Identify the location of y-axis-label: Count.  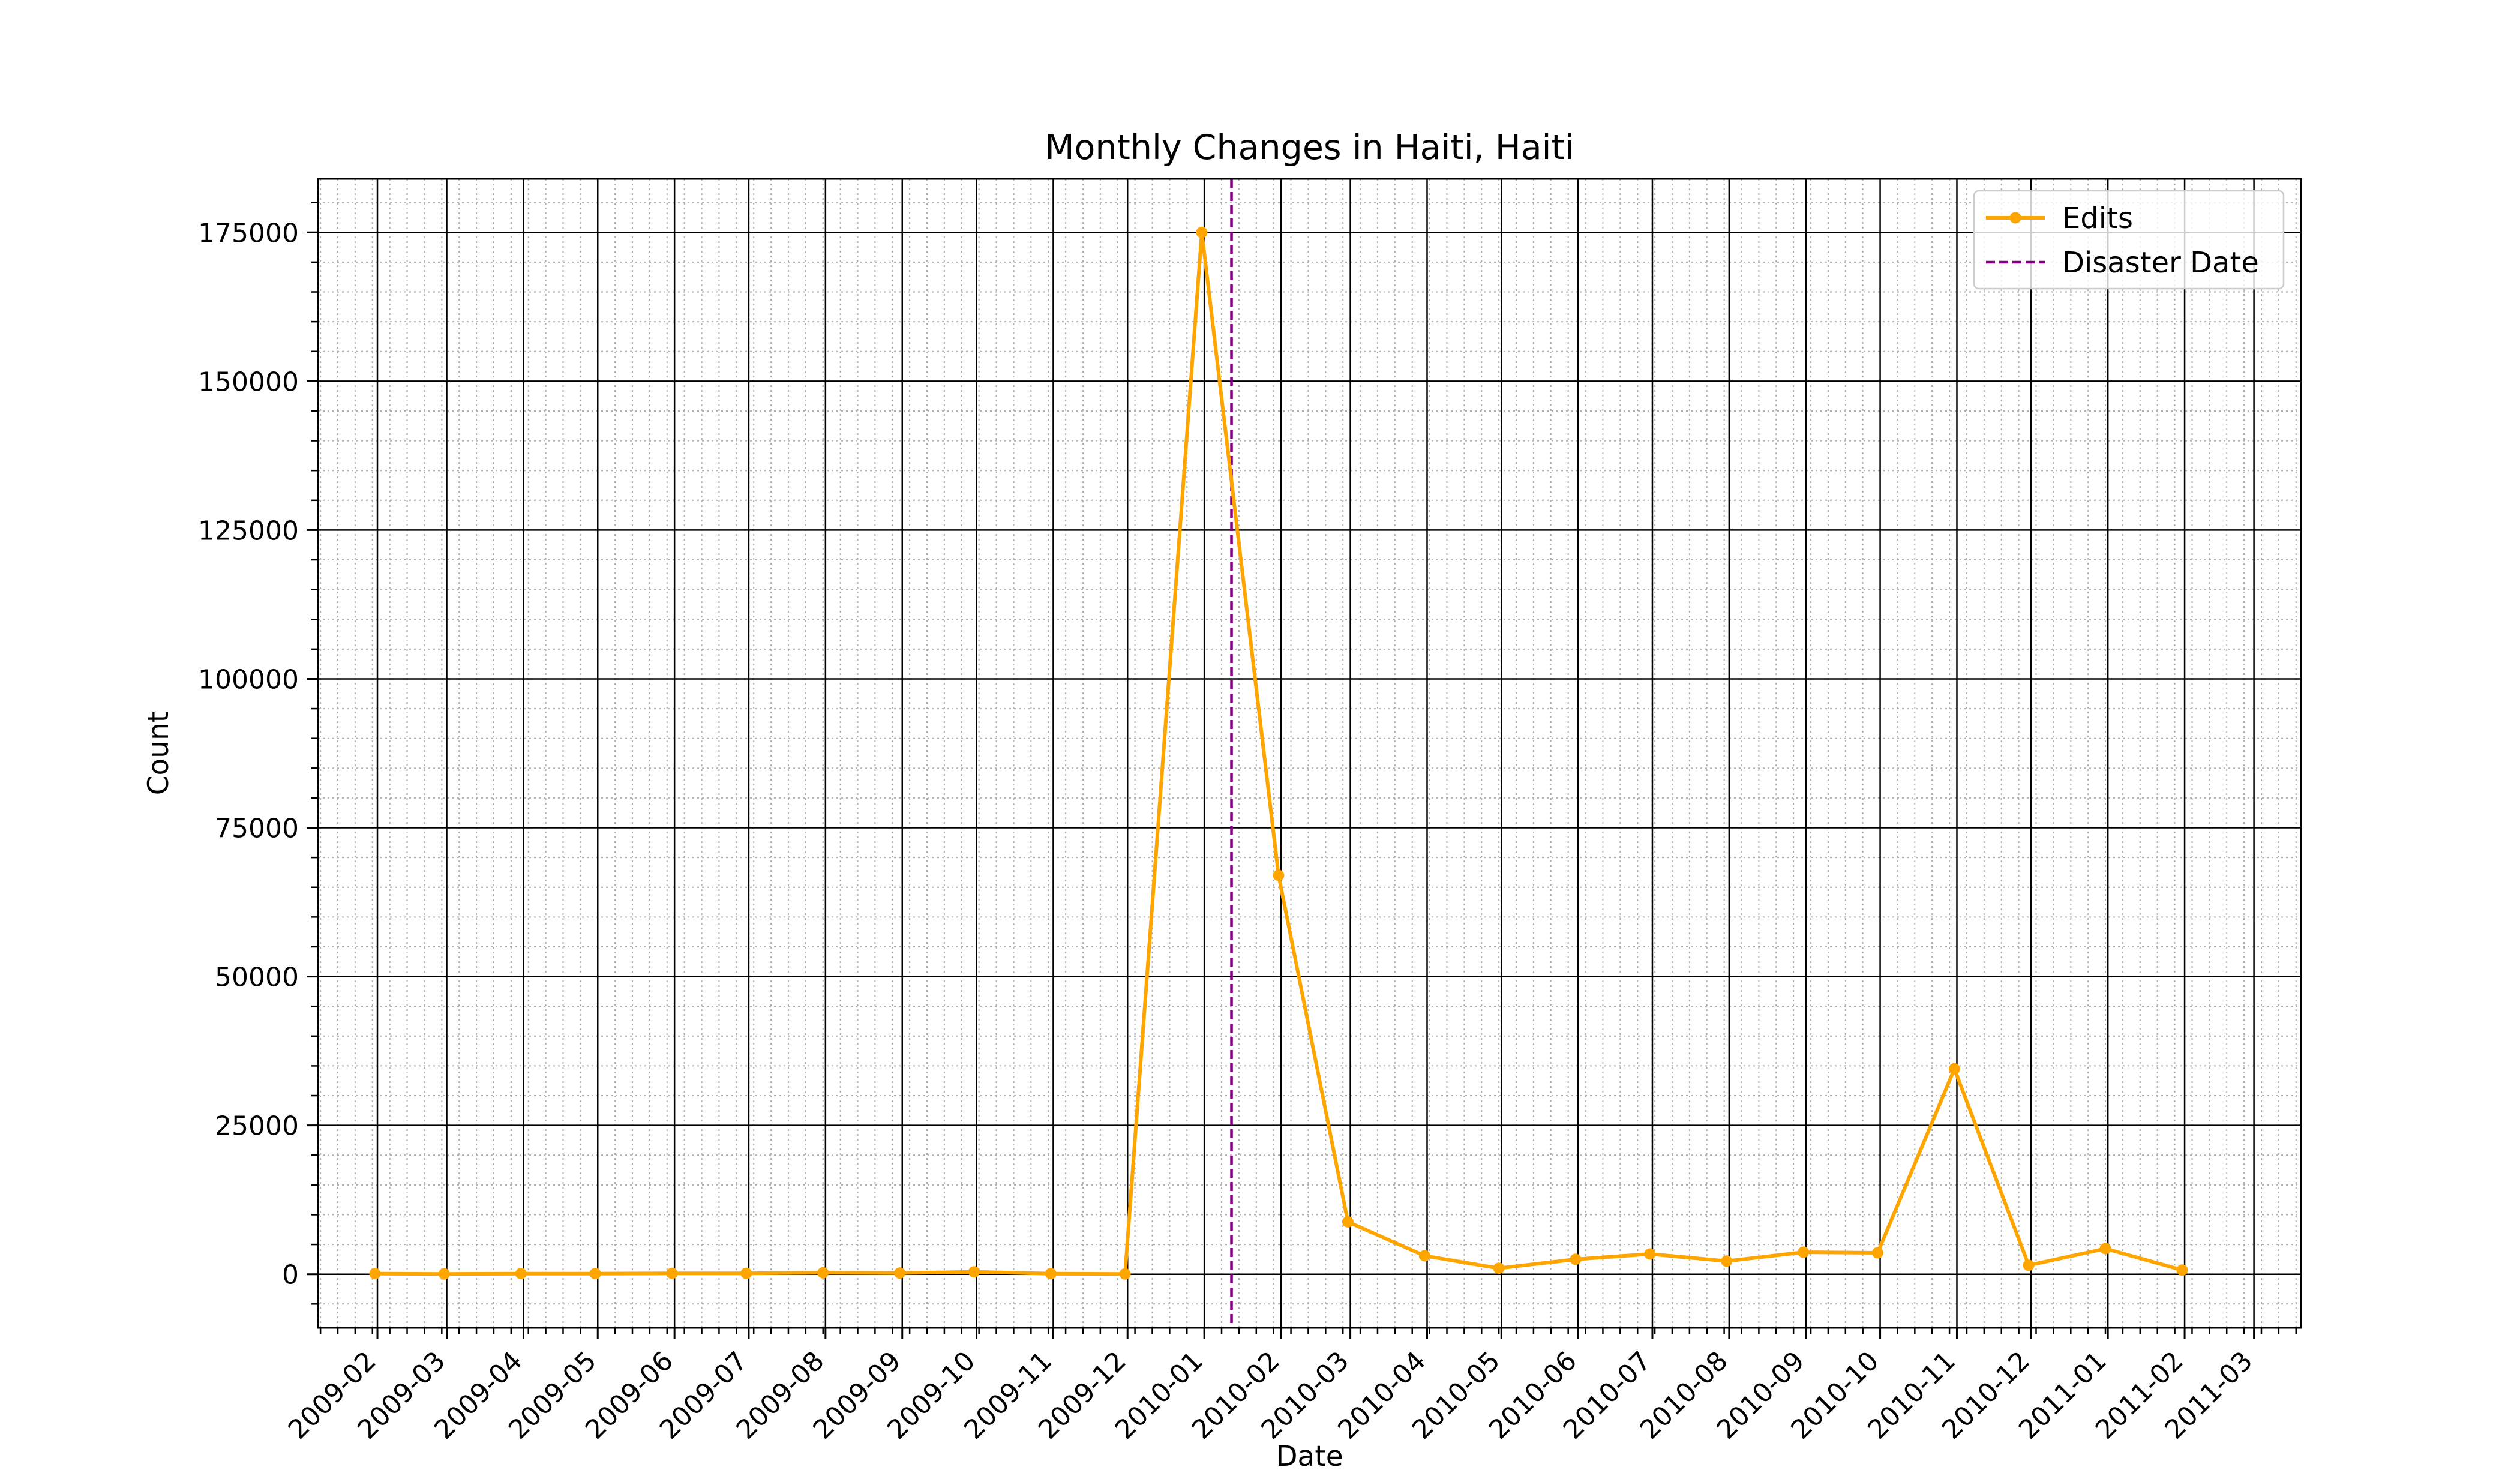
(158, 754).